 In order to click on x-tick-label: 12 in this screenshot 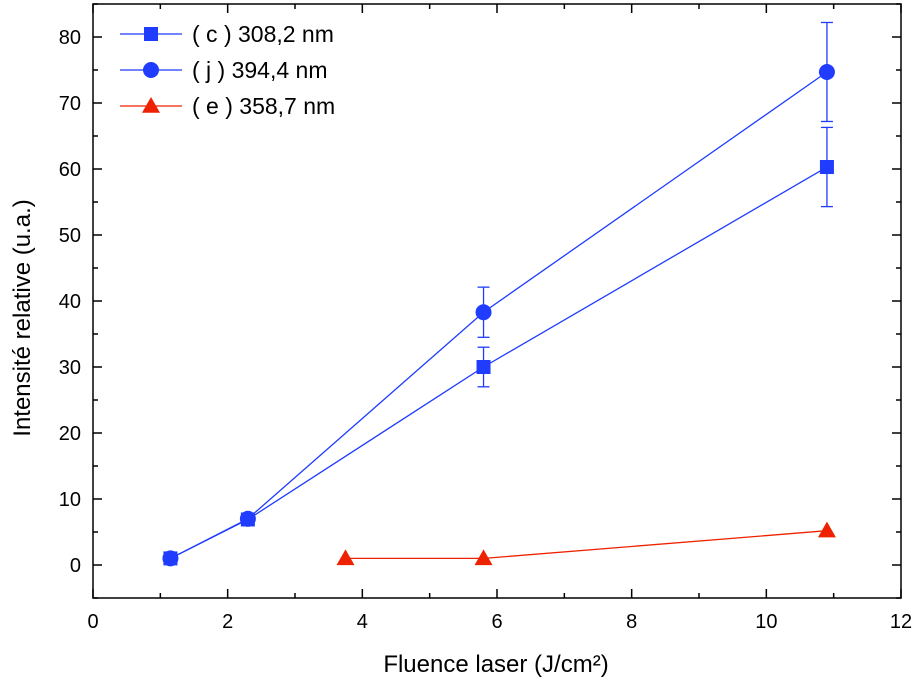, I will do `click(901, 622)`.